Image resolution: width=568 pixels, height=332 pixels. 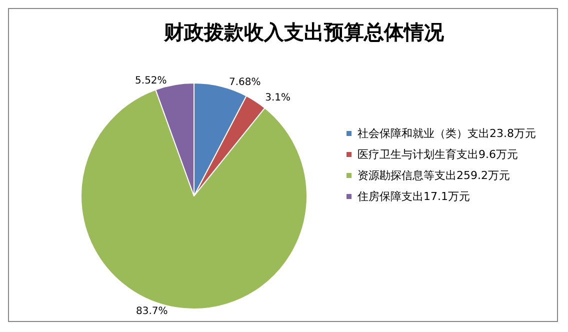 What do you see at coordinates (278, 98) in the screenshot?
I see `data-label: 3.1%` at bounding box center [278, 98].